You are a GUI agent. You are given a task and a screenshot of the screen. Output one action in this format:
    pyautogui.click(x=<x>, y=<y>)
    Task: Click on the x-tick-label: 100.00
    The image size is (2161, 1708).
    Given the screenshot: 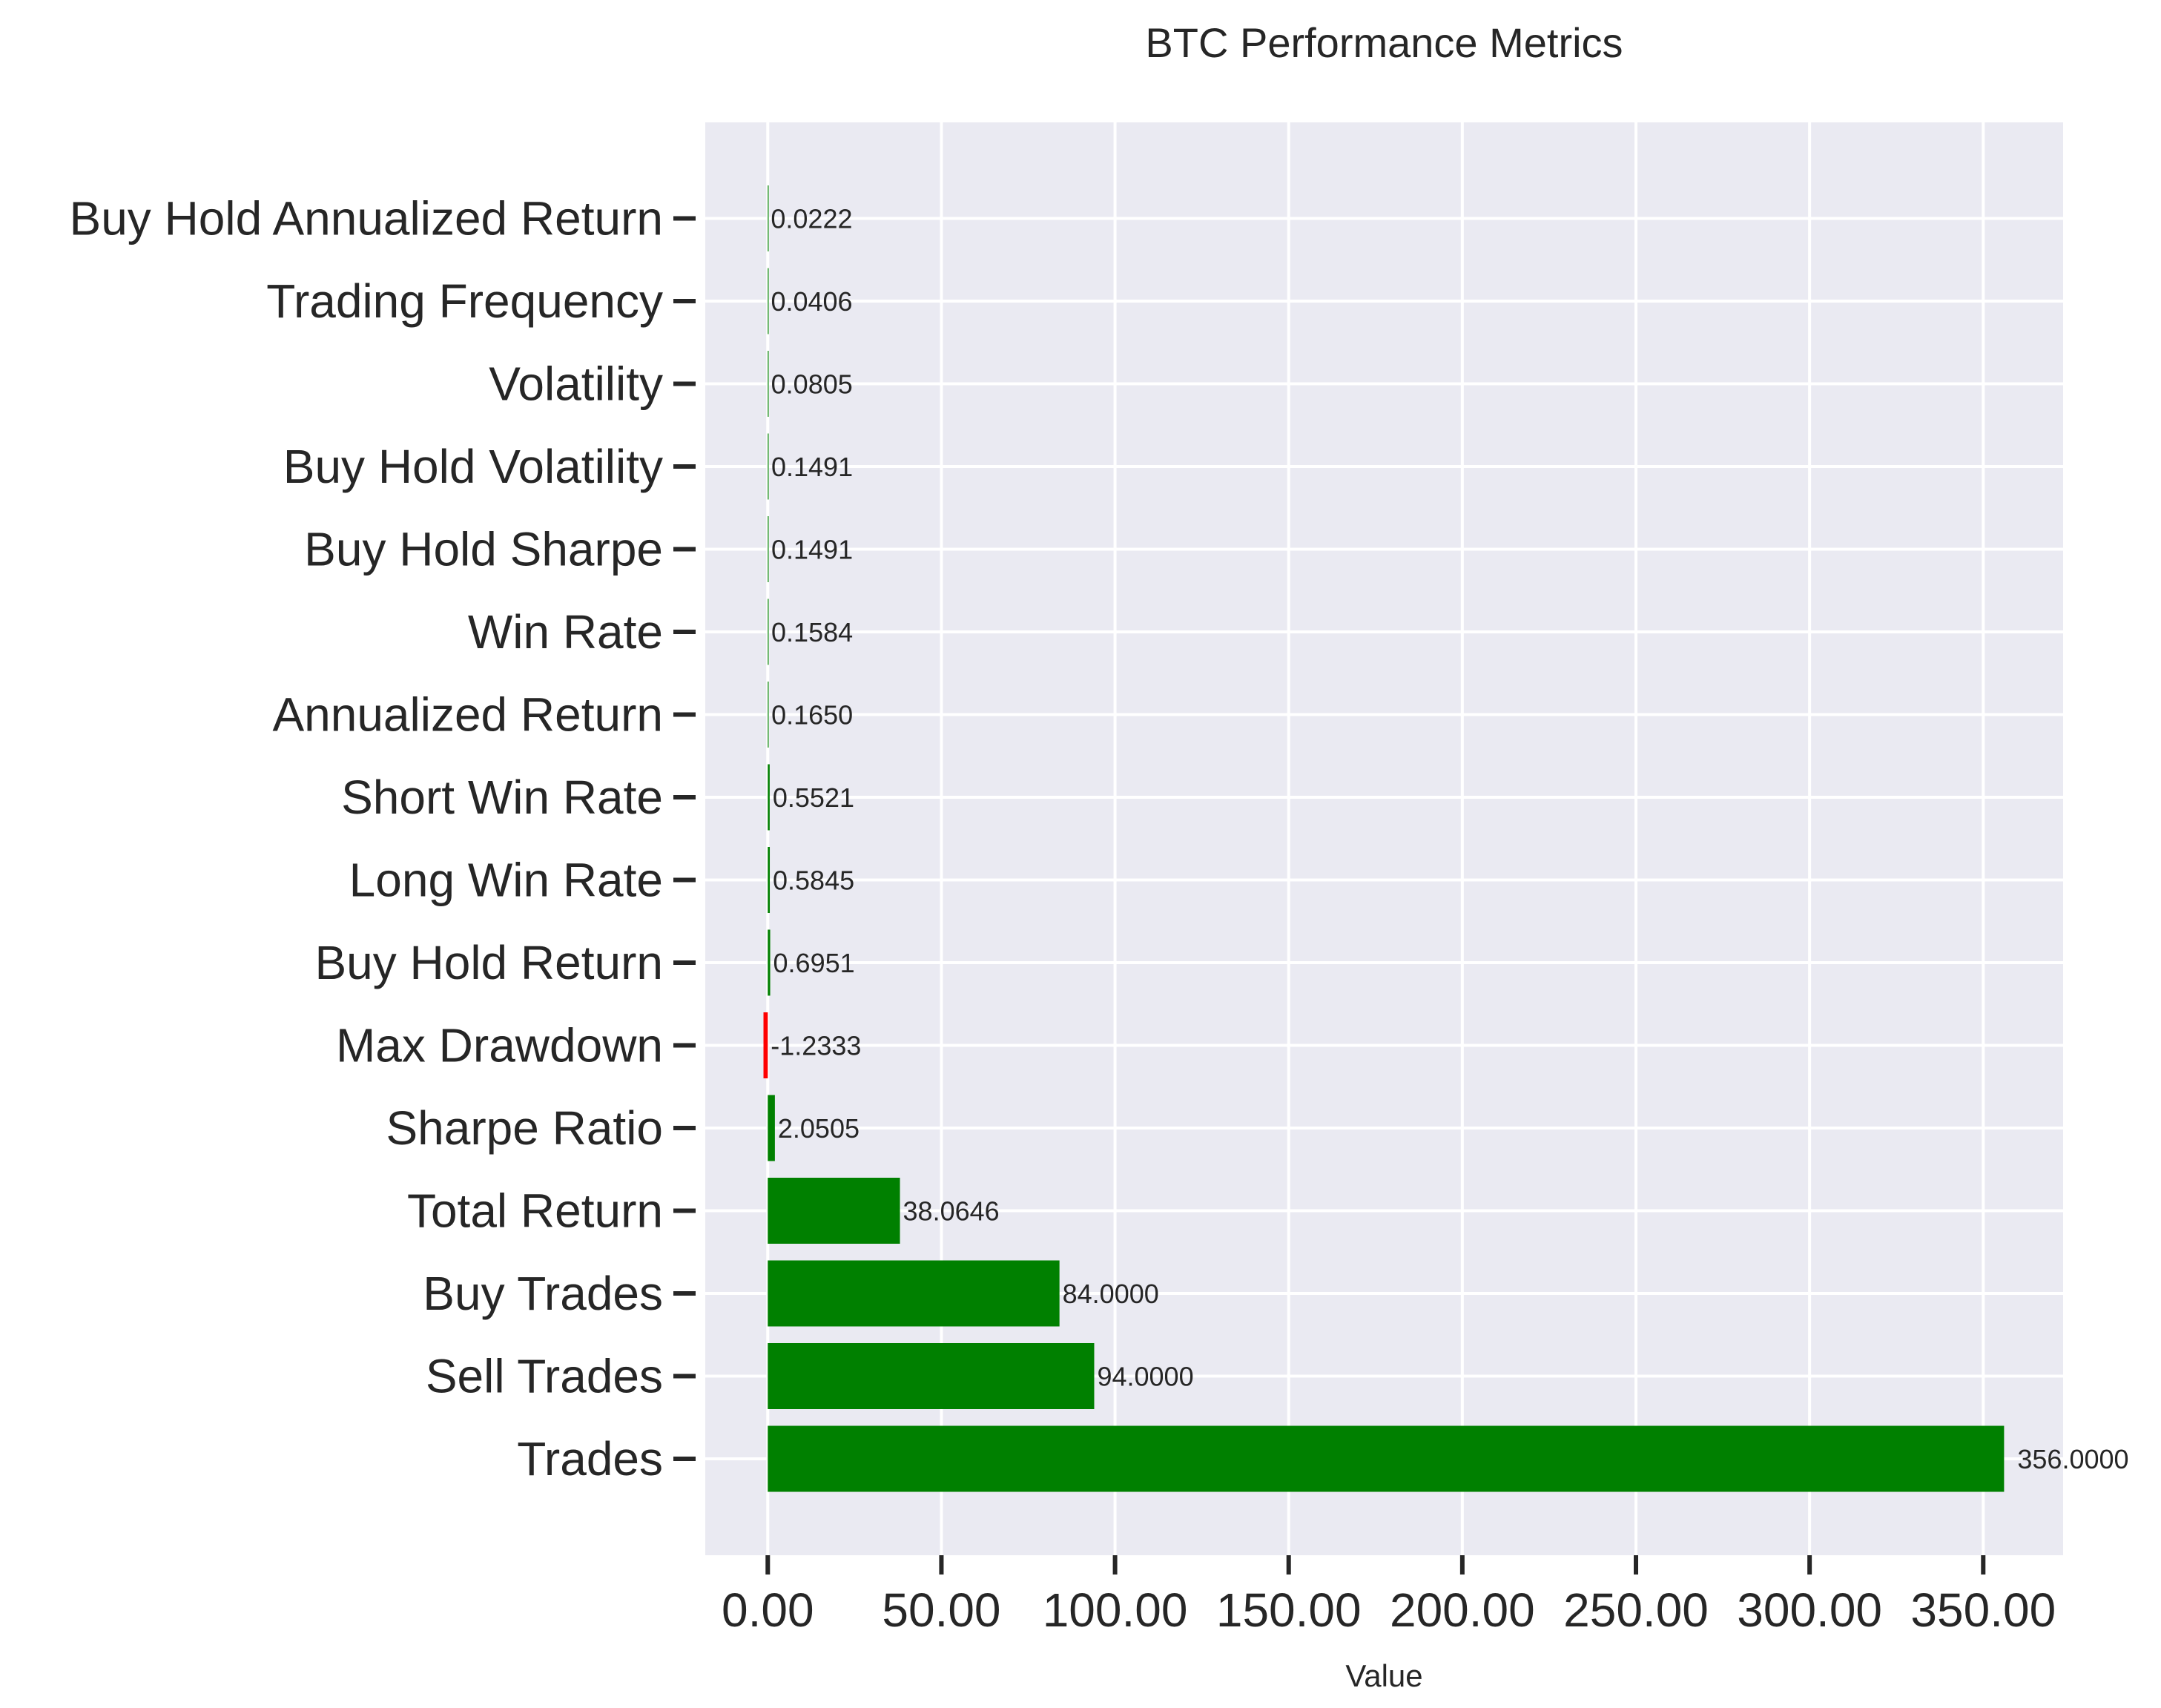 What is the action you would take?
    pyautogui.click(x=1115, y=1610)
    